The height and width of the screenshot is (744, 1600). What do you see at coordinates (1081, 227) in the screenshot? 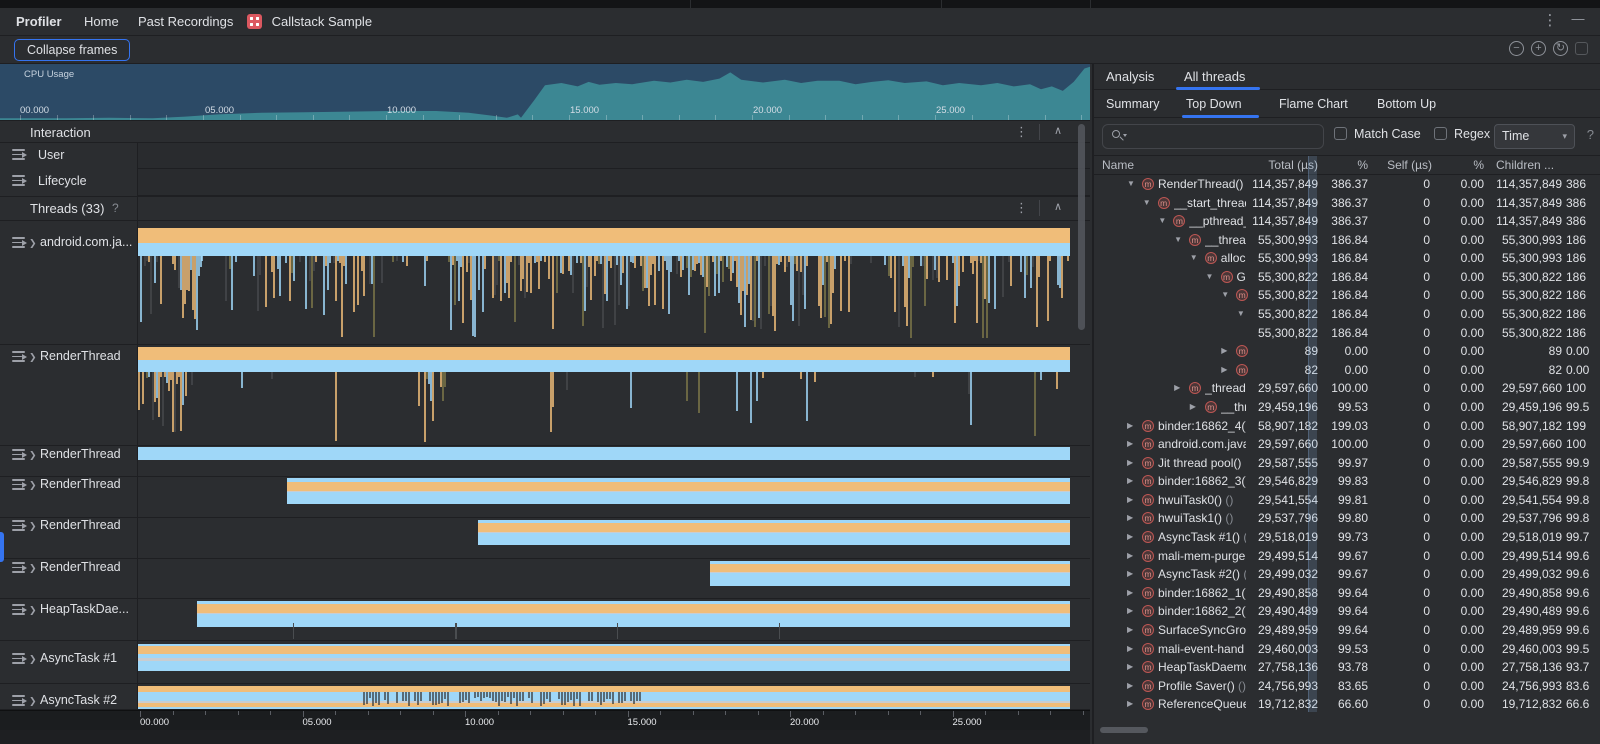
I see `threads-scrollbar` at bounding box center [1081, 227].